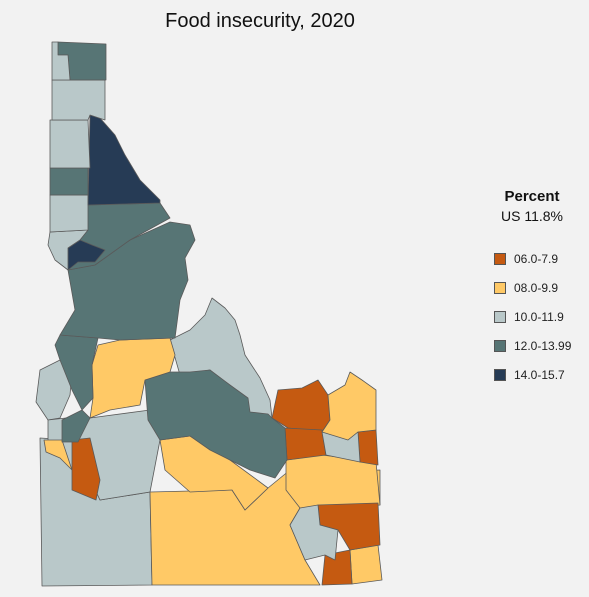  What do you see at coordinates (539, 316) in the screenshot?
I see `legend-label: 10.0-11.9` at bounding box center [539, 316].